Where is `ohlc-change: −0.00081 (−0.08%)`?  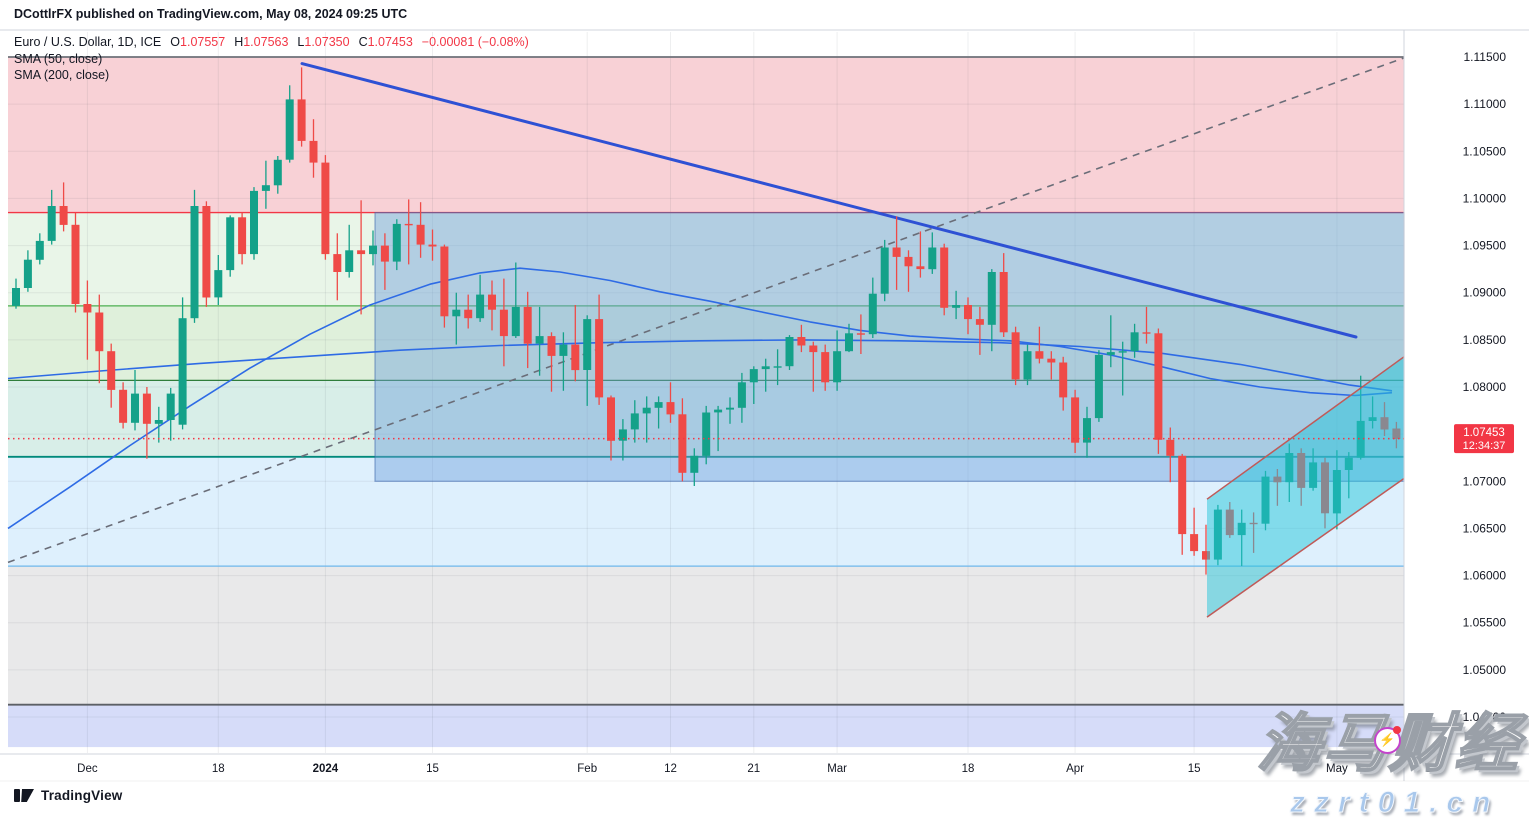
ohlc-change: −0.00081 (−0.08%) is located at coordinates (475, 42).